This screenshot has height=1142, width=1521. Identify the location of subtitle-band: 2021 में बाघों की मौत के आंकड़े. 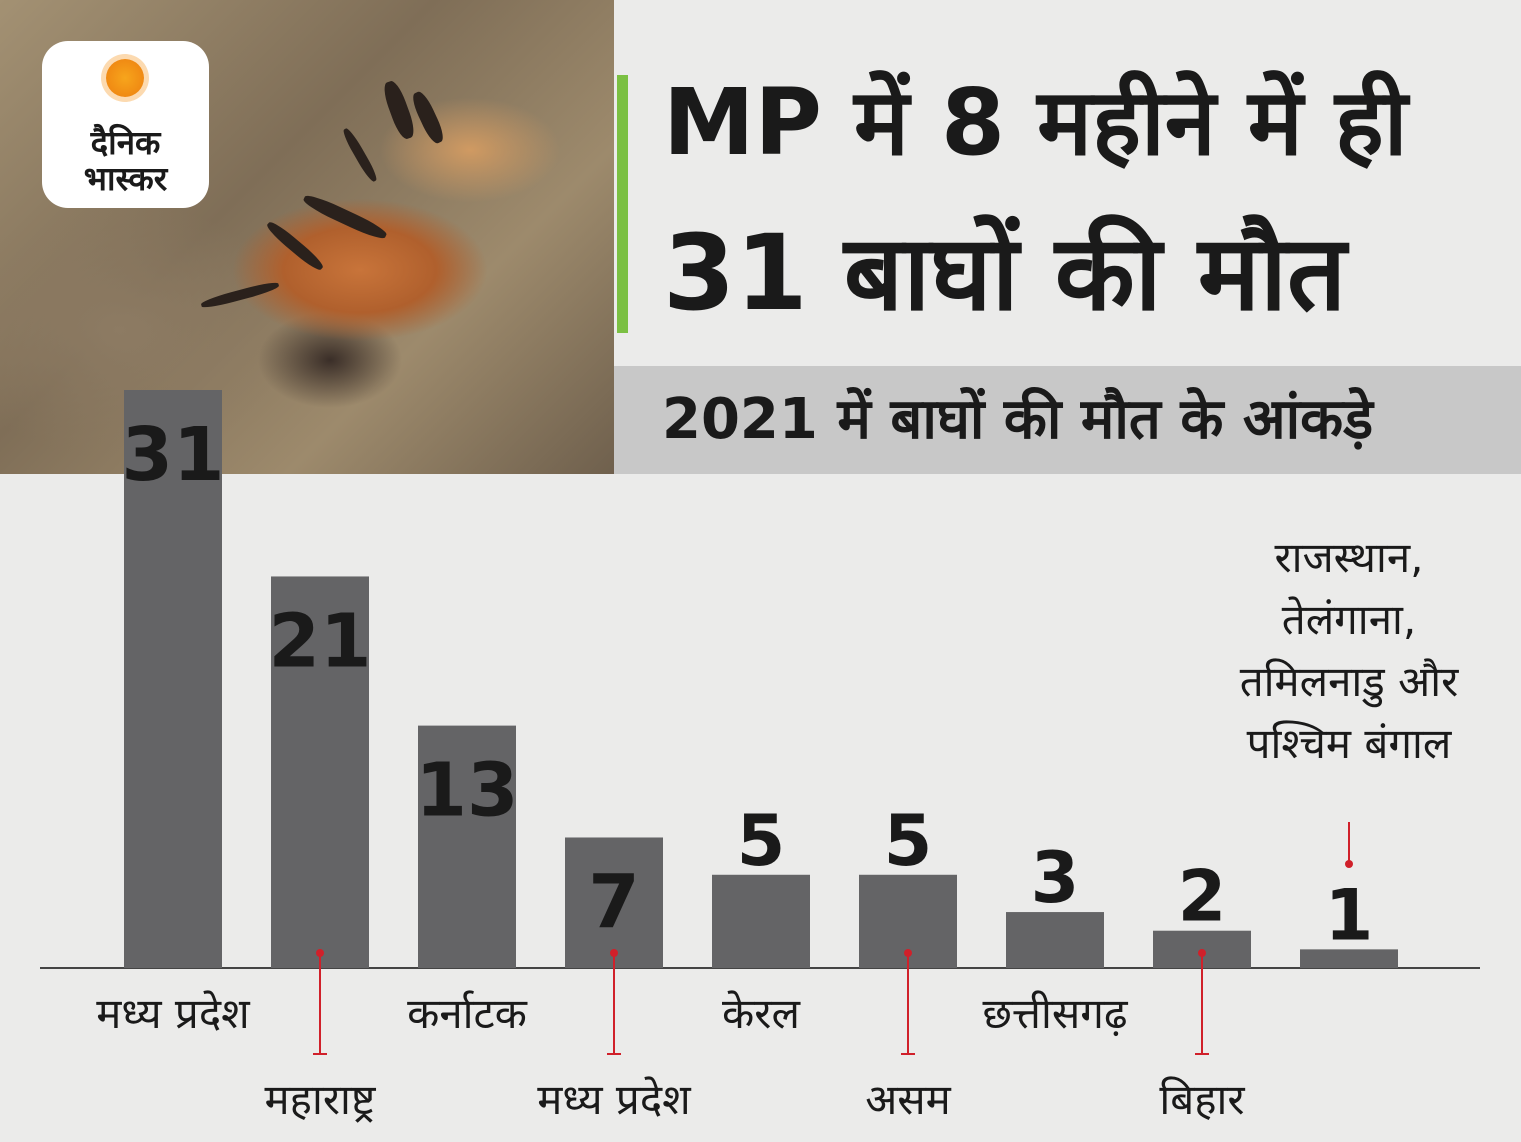
(1067, 420).